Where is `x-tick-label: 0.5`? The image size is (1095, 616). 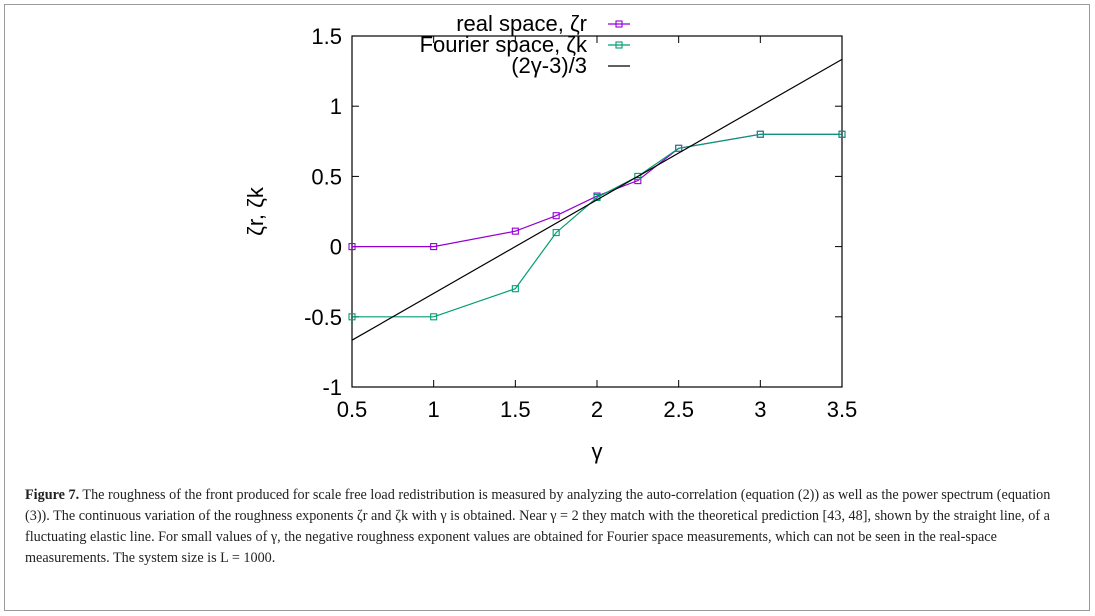
x-tick-label: 0.5 is located at coordinates (352, 409).